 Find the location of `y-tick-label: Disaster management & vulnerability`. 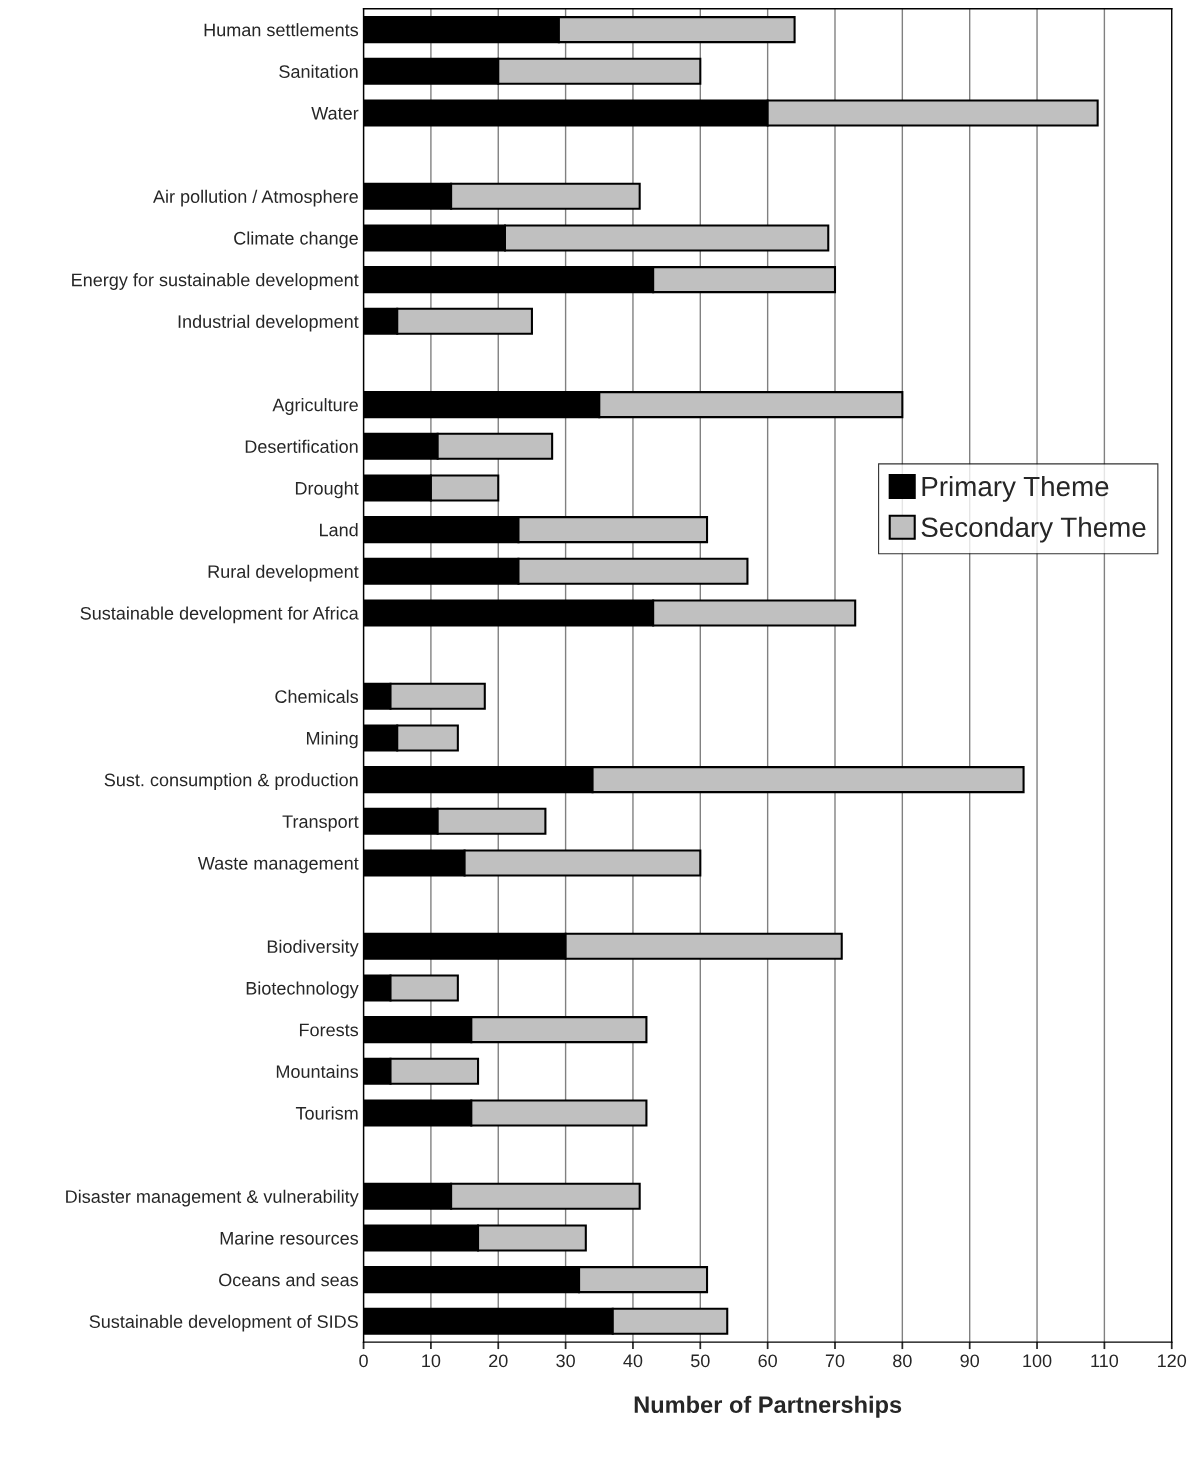

y-tick-label: Disaster management & vulnerability is located at coordinates (212, 1198).